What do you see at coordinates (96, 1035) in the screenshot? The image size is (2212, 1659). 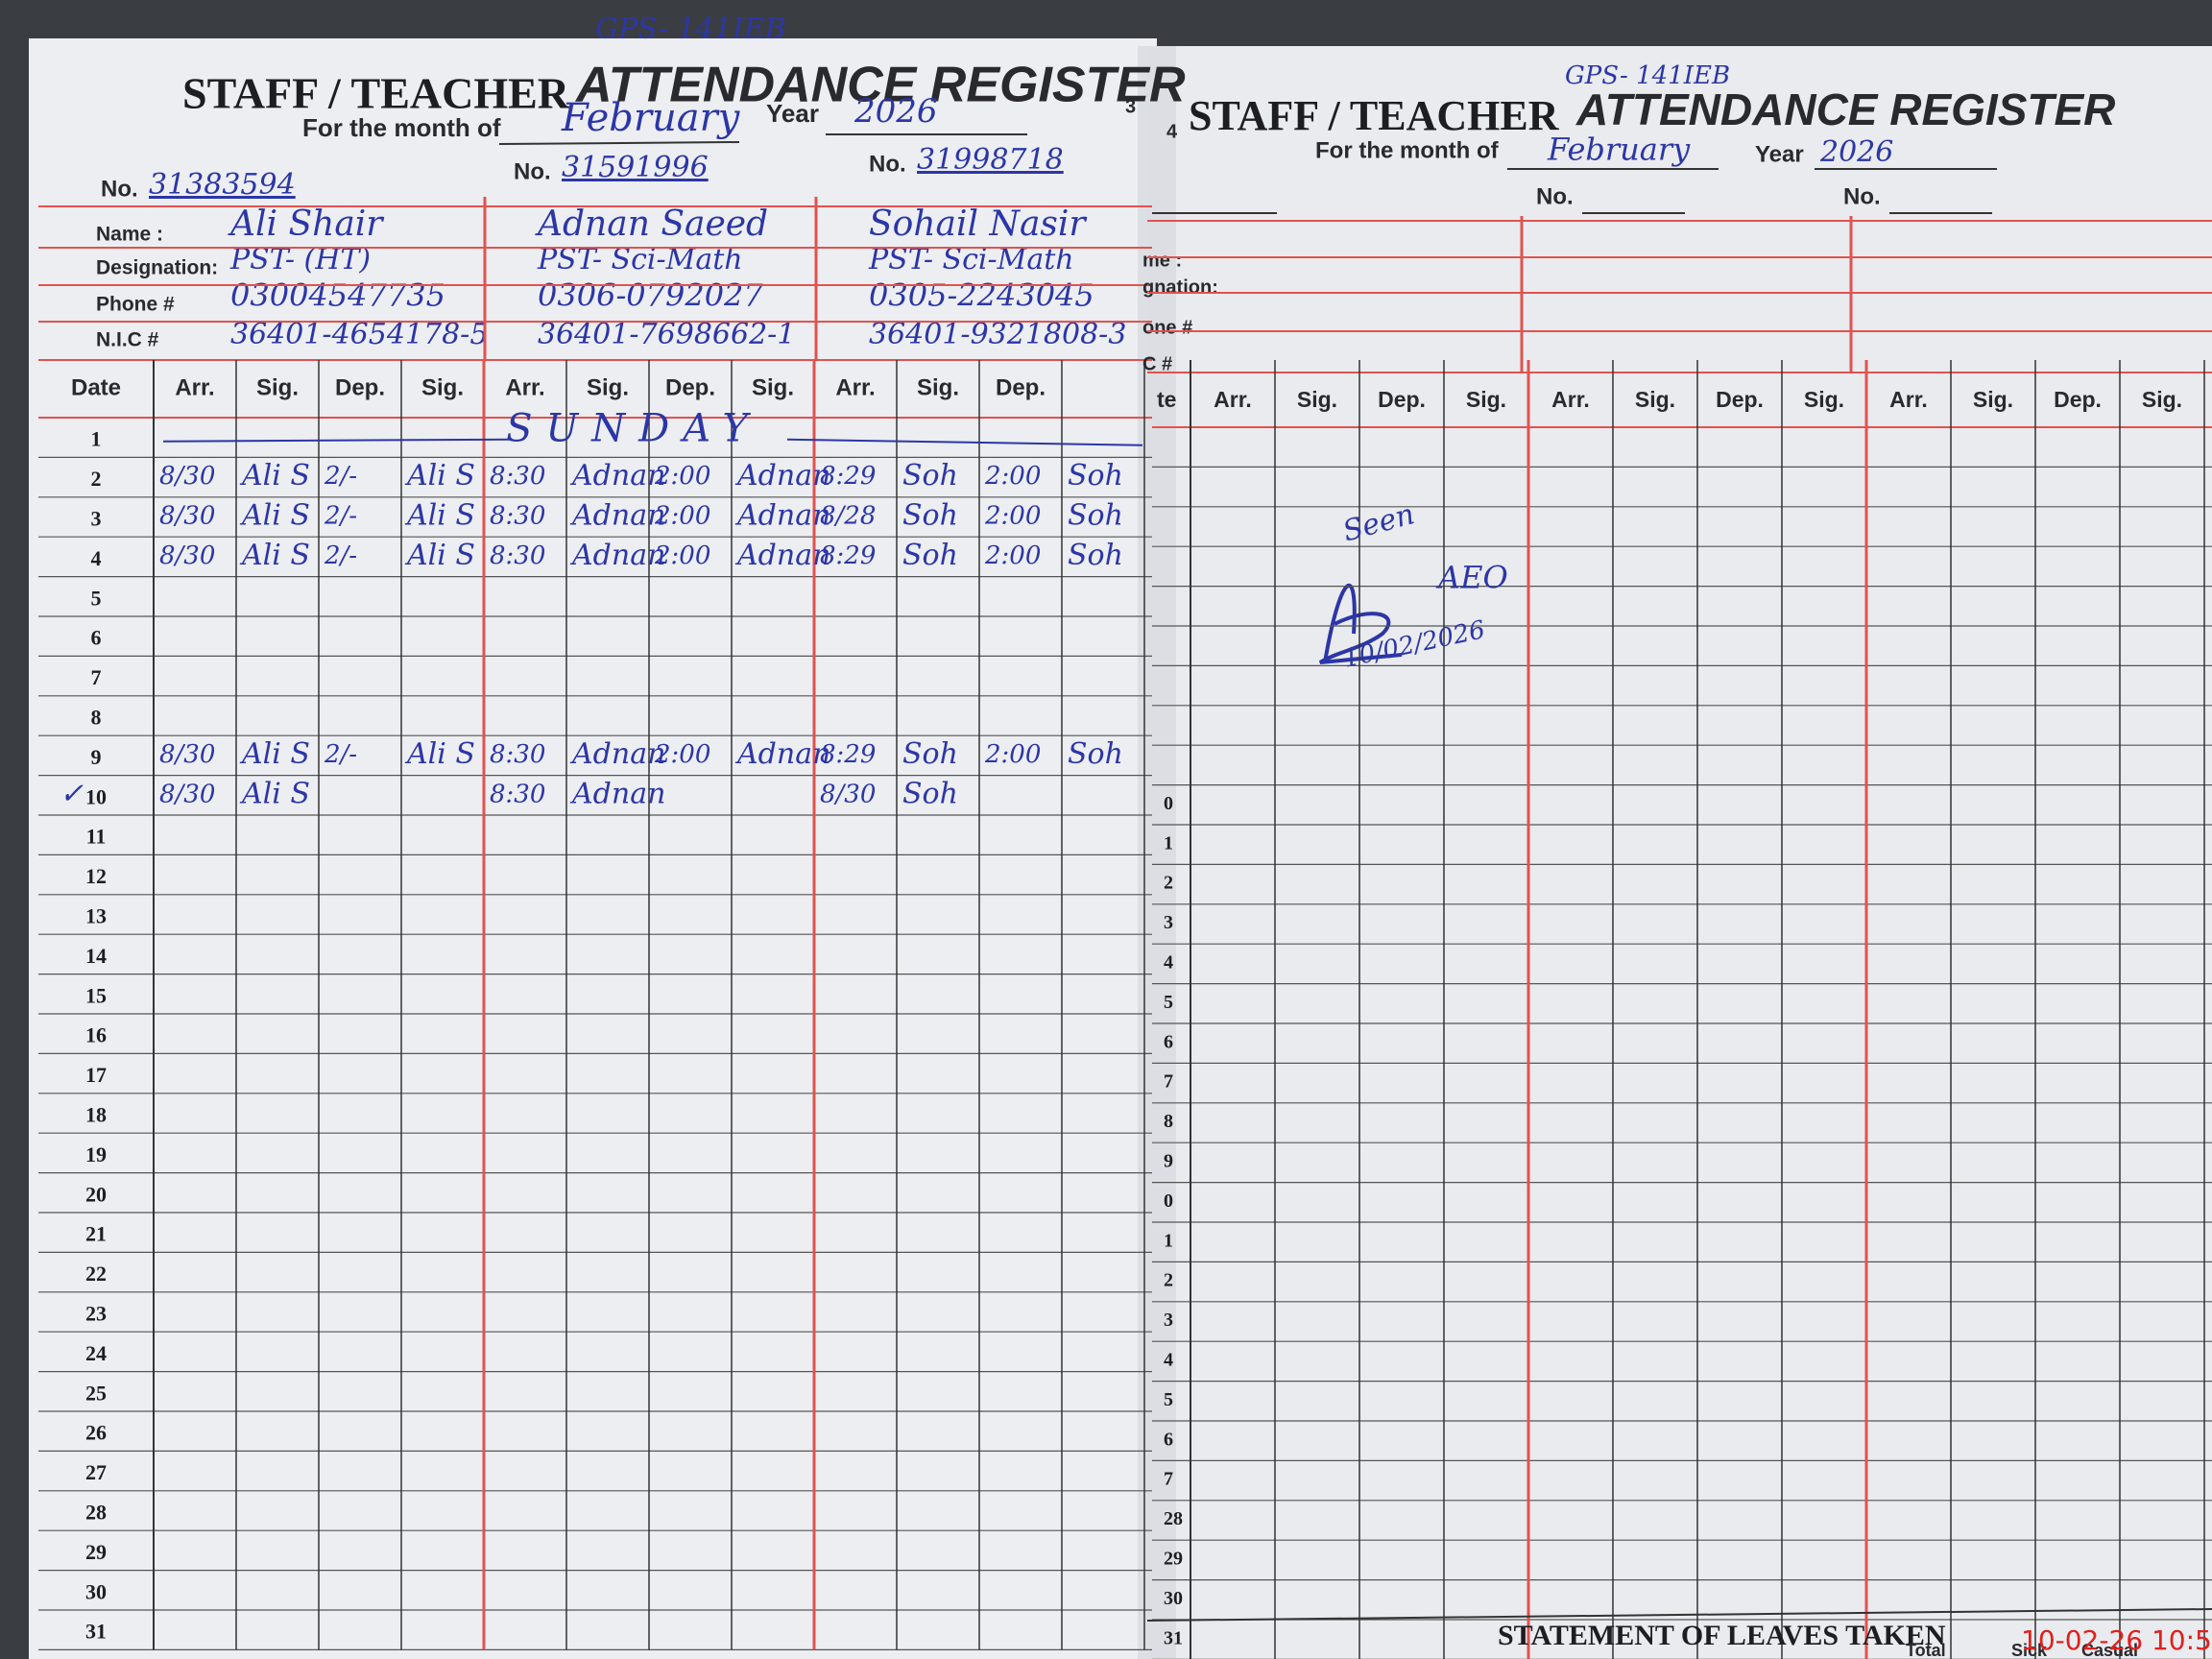 I see `date: 16` at bounding box center [96, 1035].